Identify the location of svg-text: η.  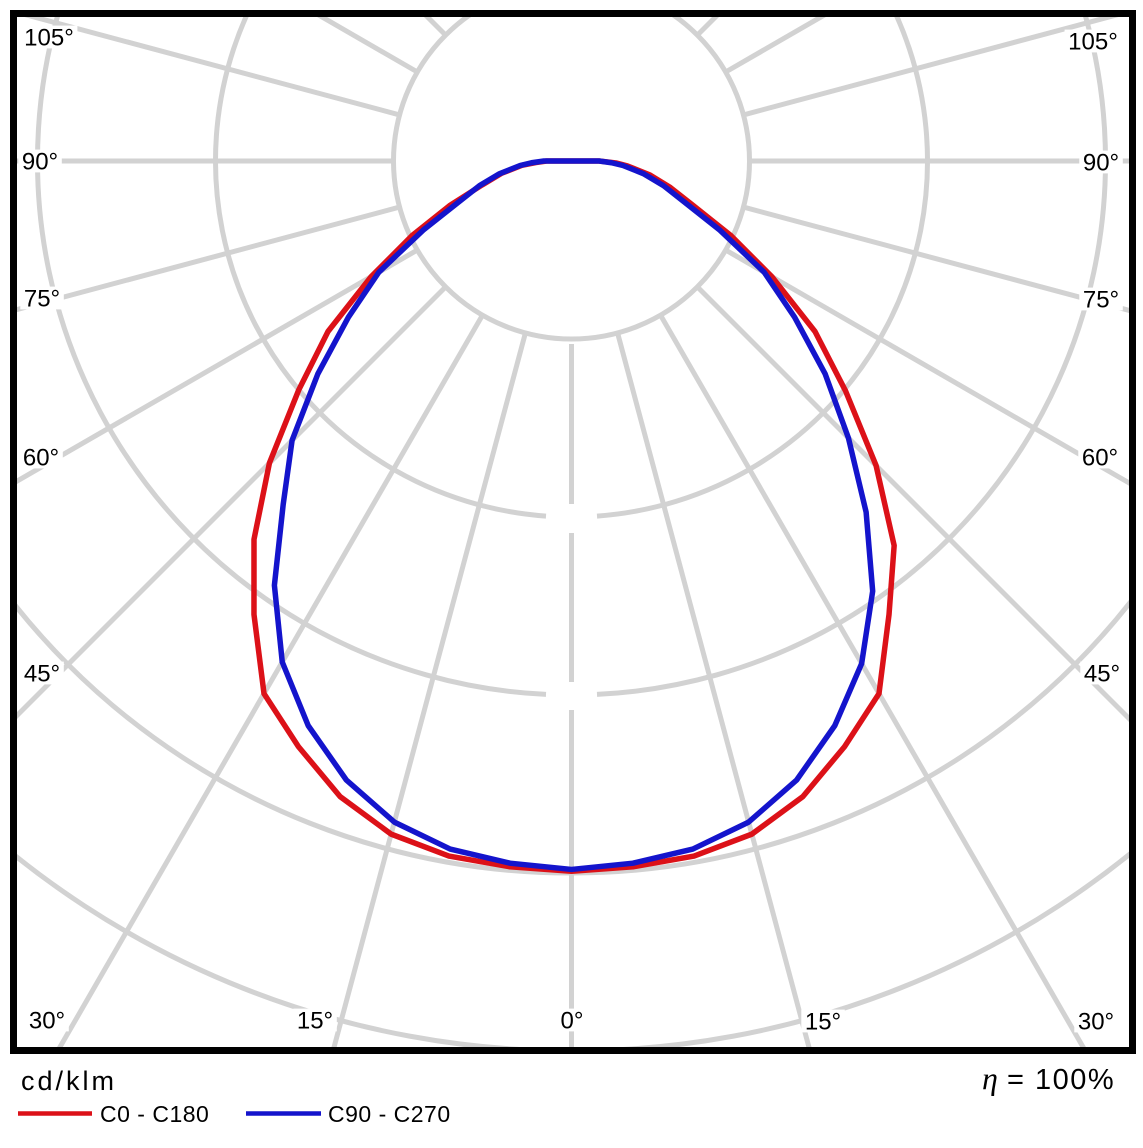
(990, 1078).